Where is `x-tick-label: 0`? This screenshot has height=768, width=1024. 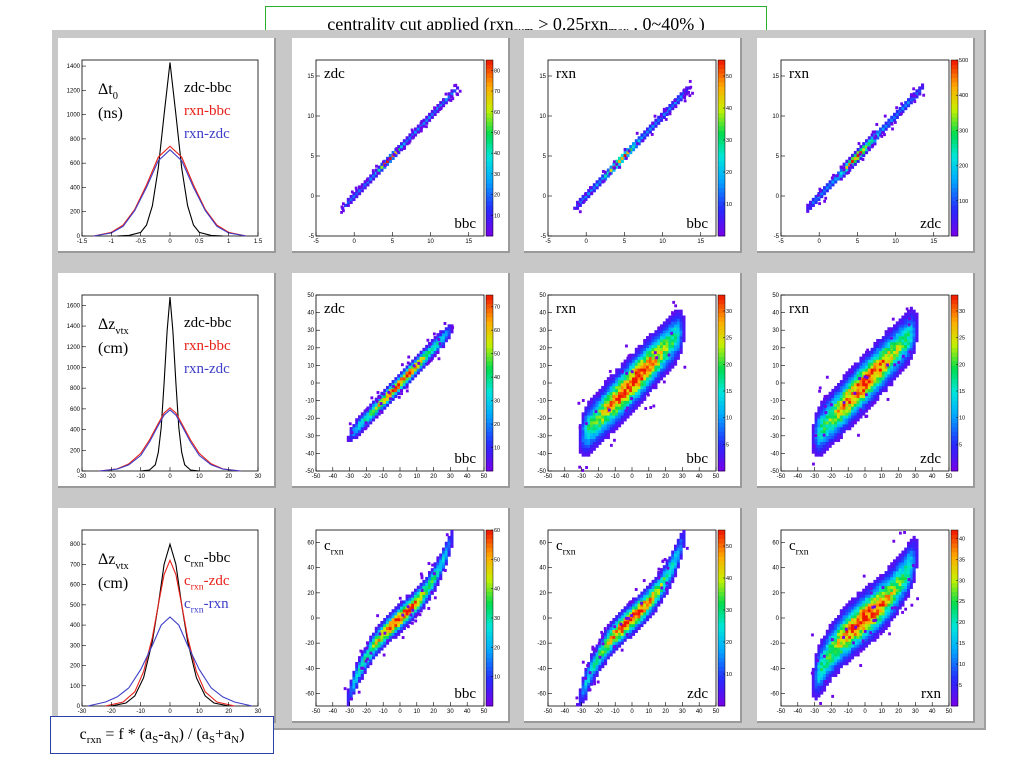 x-tick-label: 0 is located at coordinates (865, 712).